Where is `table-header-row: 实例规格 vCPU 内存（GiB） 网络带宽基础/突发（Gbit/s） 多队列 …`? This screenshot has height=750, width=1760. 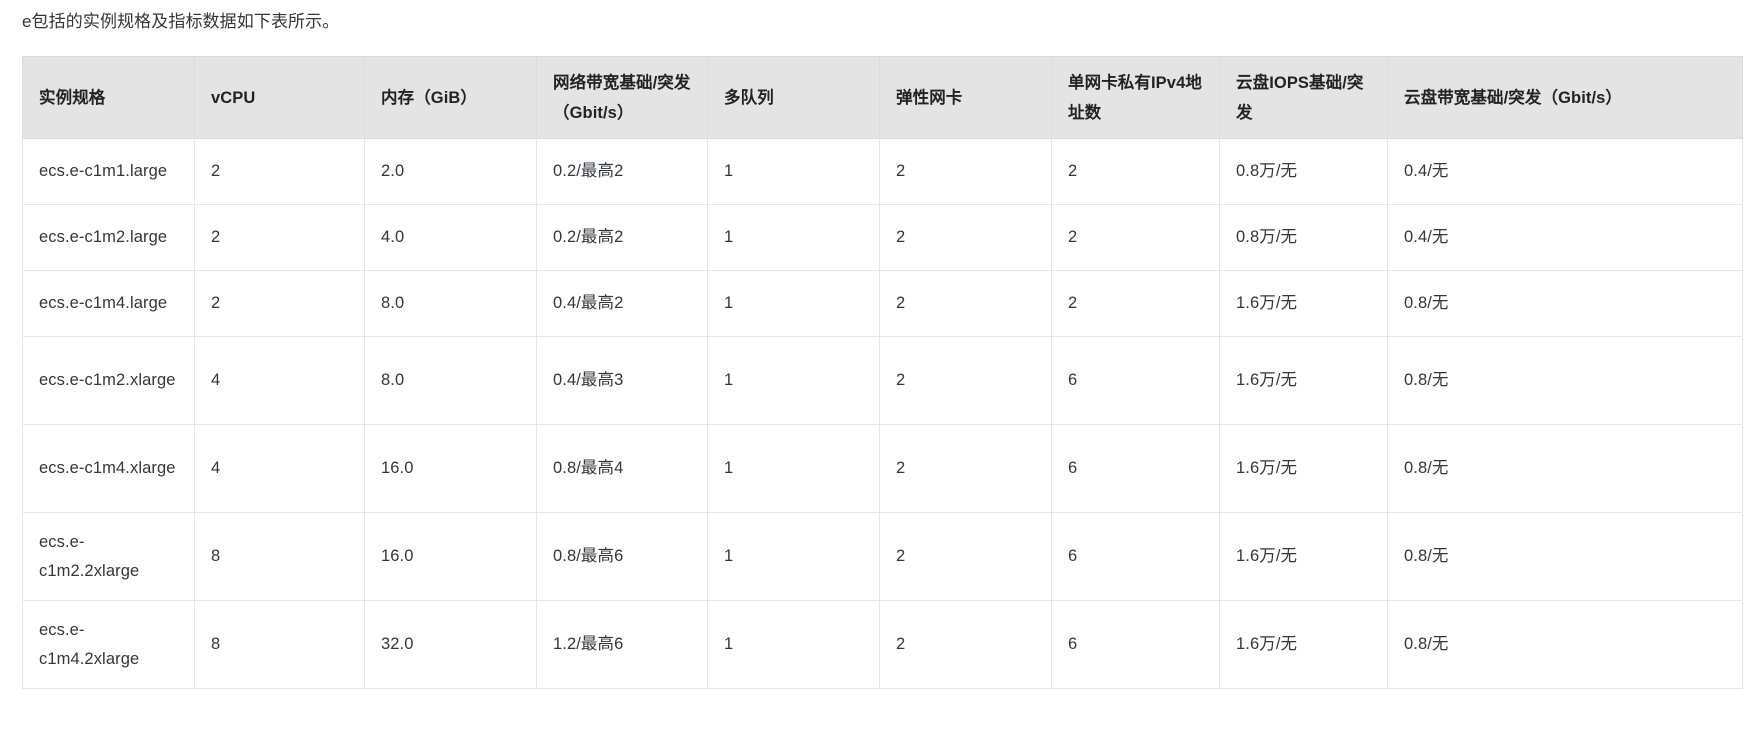
table-header-row: 实例规格 vCPU 内存（GiB） 网络带宽基础/突发（Gbit/s） 多队列 … is located at coordinates (882, 97).